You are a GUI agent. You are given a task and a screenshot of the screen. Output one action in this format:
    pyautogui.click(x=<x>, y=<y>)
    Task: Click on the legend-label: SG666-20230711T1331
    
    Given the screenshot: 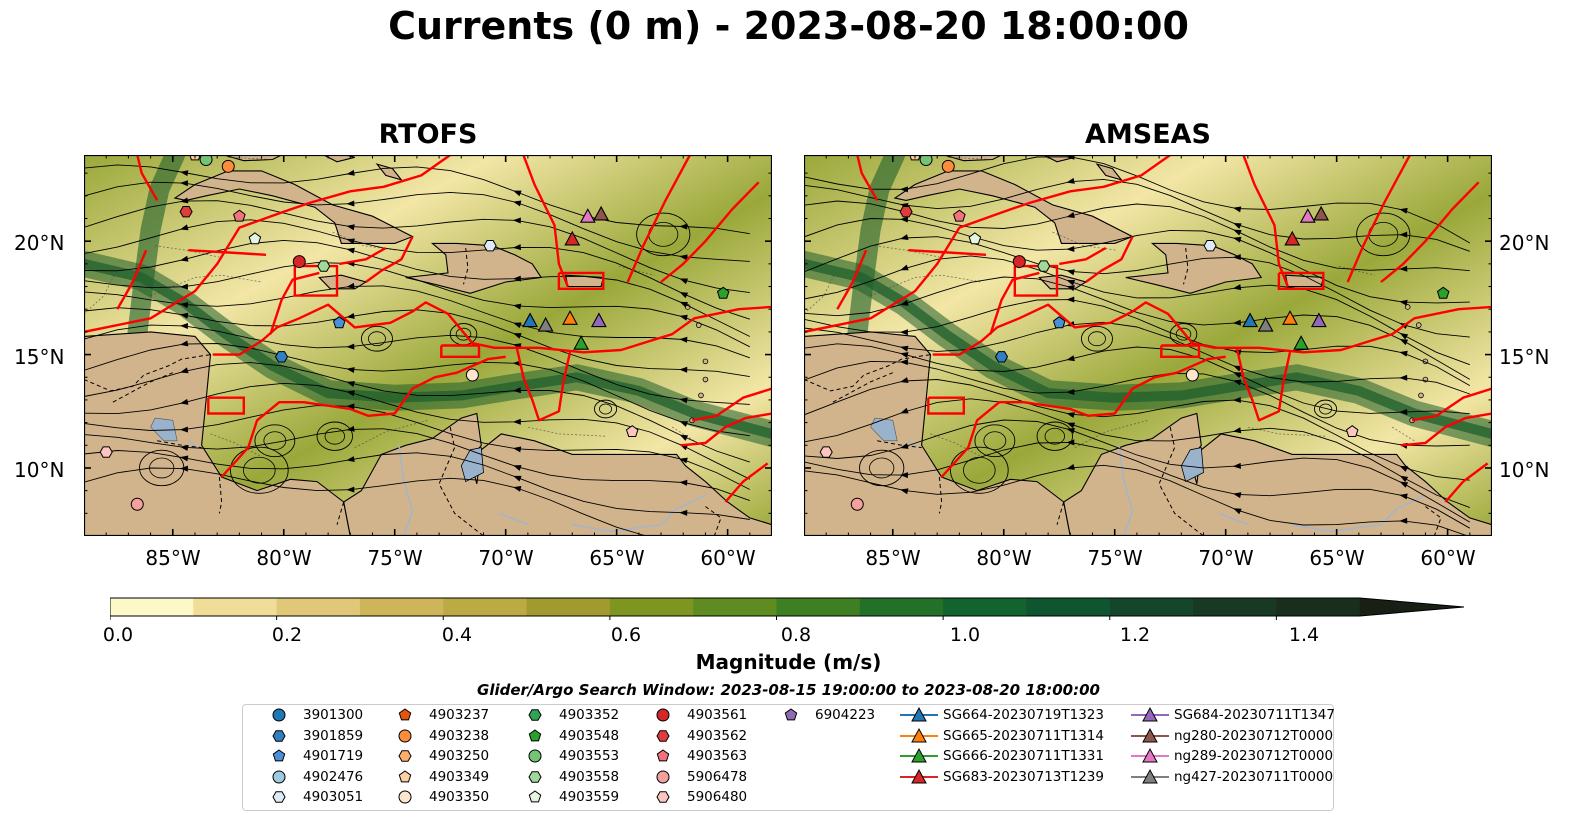 What is the action you would take?
    pyautogui.click(x=1023, y=756)
    